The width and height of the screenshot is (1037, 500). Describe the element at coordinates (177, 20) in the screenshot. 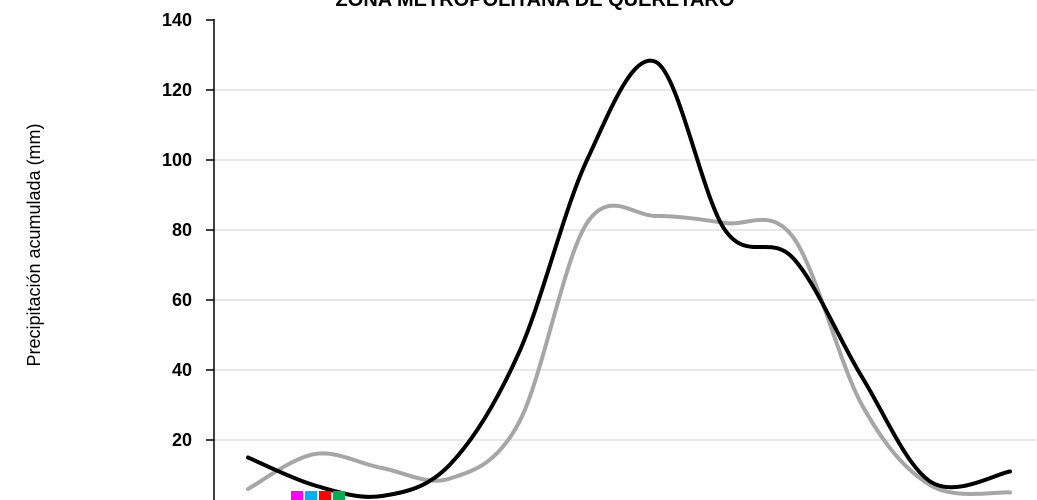

I see `y-tick-label: 140` at that location.